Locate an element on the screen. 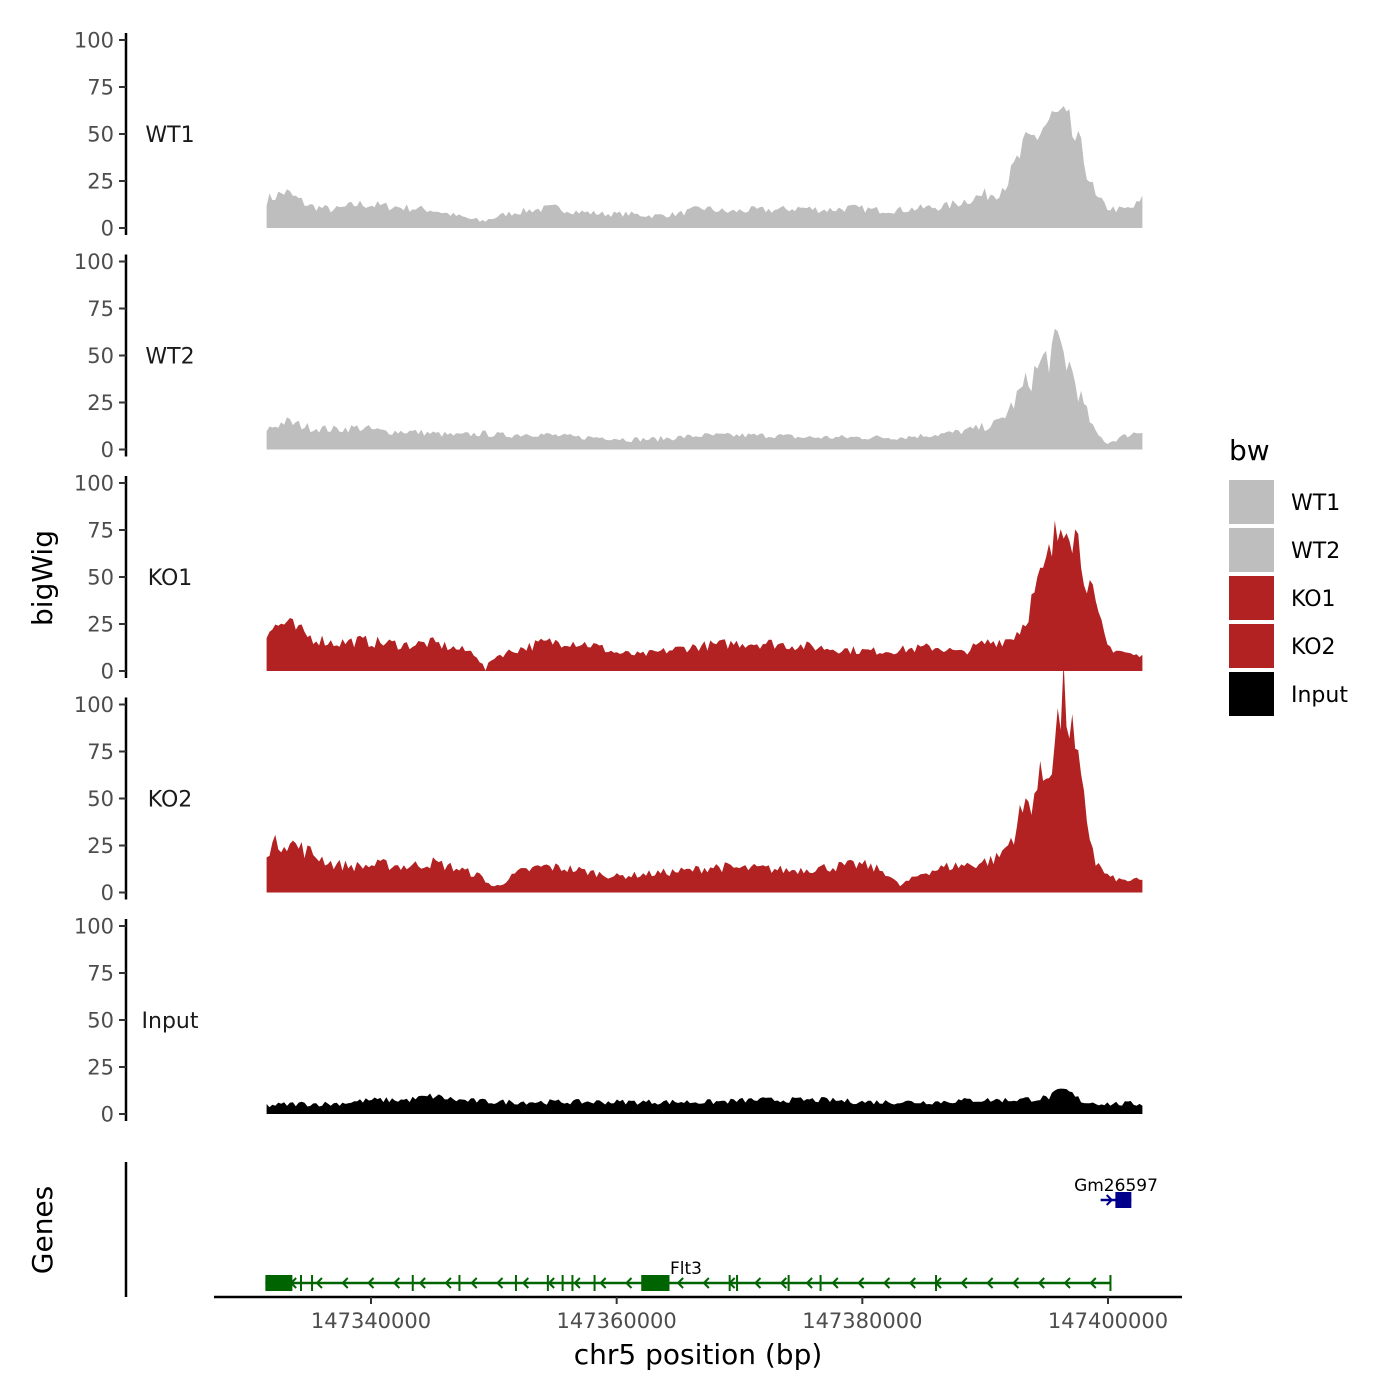  x-axis-title: chr5 position (bp) is located at coordinates (698, 1354).